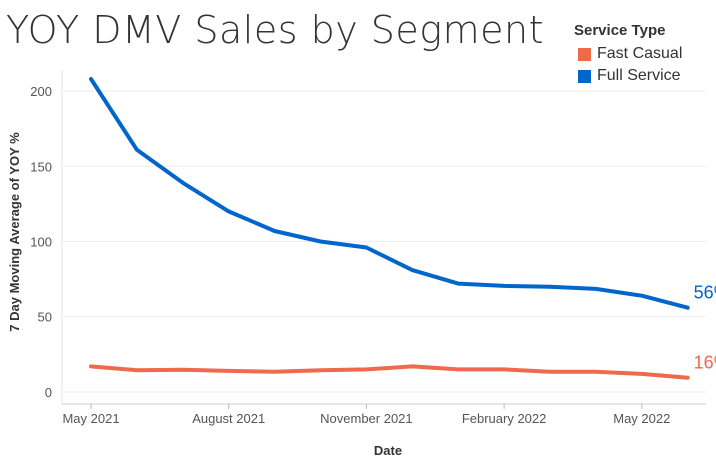 The width and height of the screenshot is (716, 462). What do you see at coordinates (389, 372) in the screenshot?
I see `series-line-fast-casual` at bounding box center [389, 372].